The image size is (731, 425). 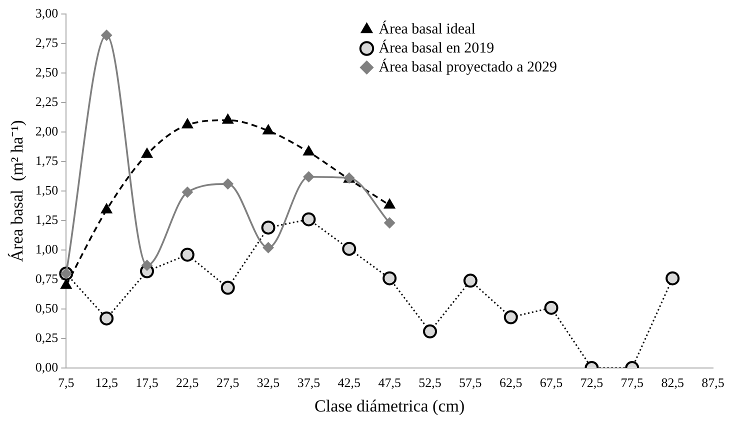 What do you see at coordinates (592, 382) in the screenshot?
I see `x-tick-label: 72,5` at bounding box center [592, 382].